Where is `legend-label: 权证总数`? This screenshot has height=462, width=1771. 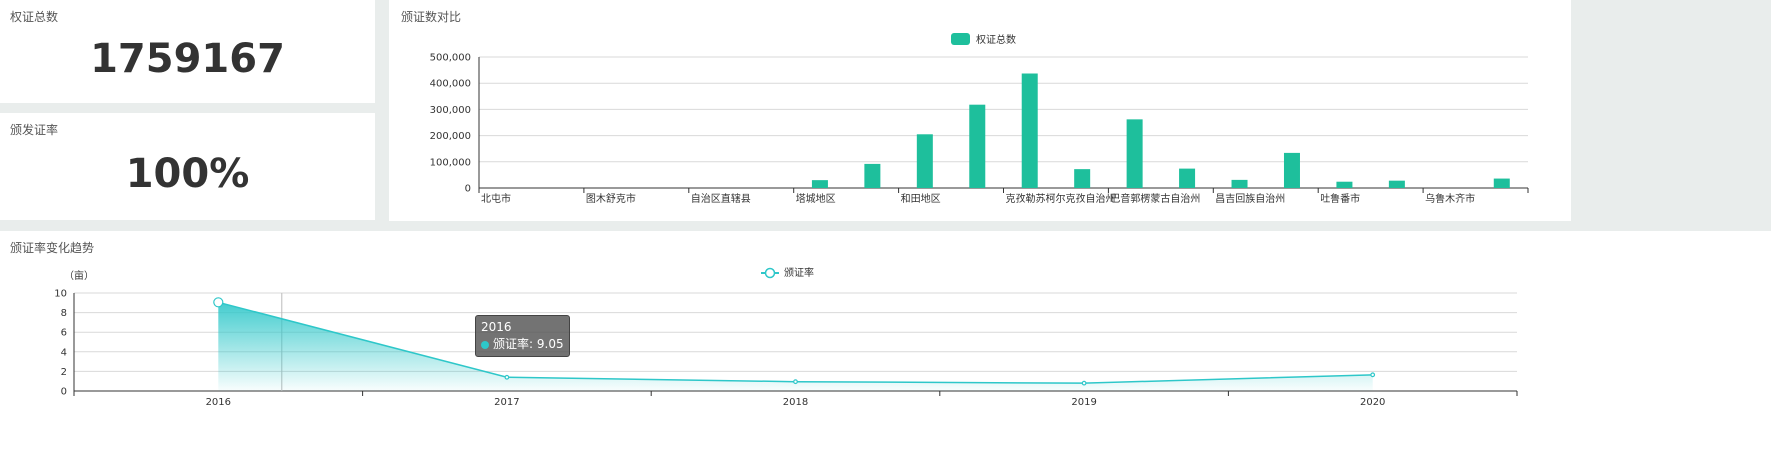 legend-label: 权证总数 is located at coordinates (996, 39).